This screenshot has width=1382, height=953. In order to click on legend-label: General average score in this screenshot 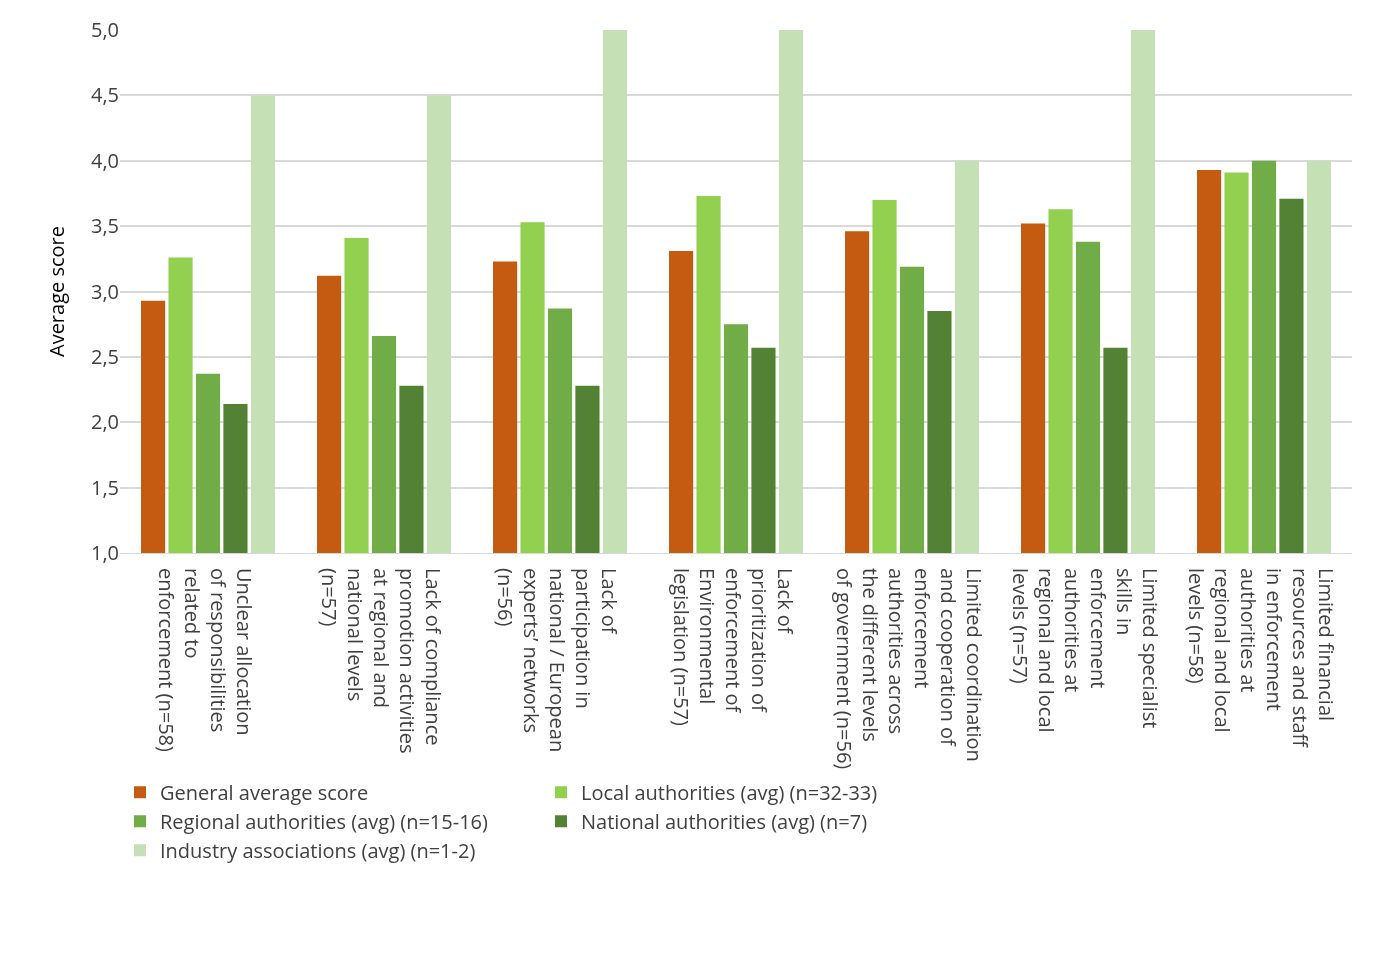, I will do `click(264, 792)`.